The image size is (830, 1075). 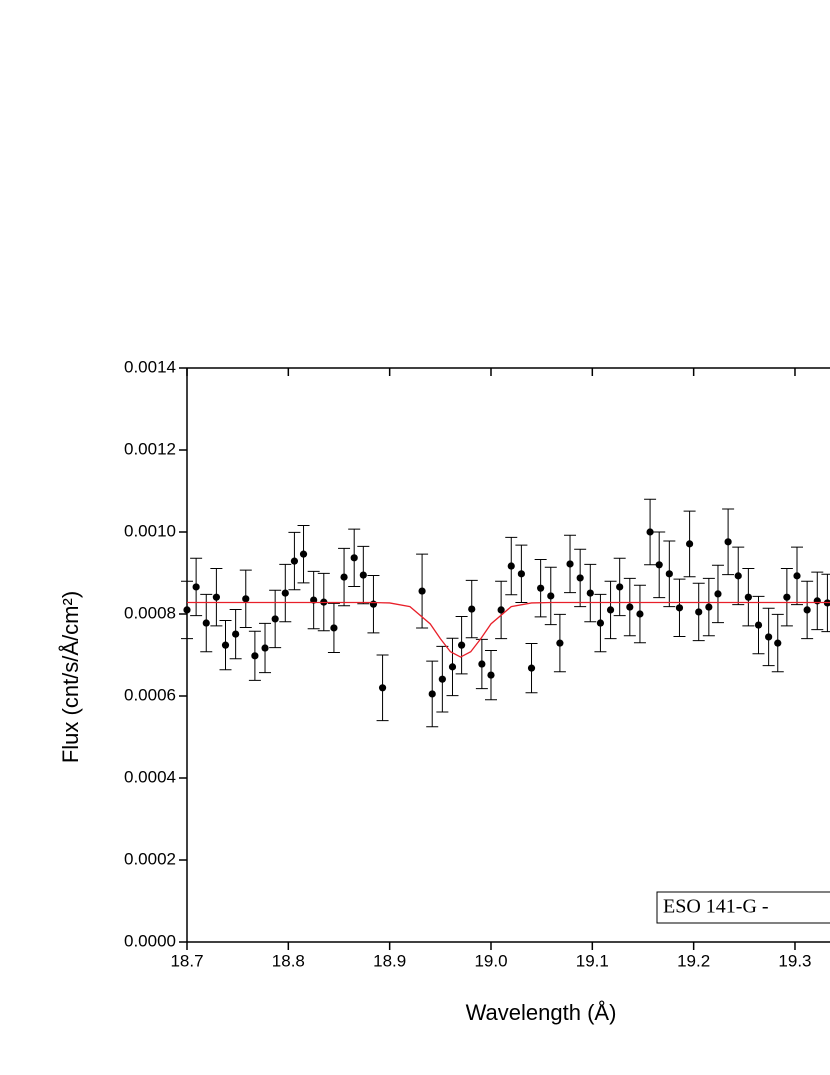 What do you see at coordinates (150, 530) in the screenshot?
I see `y-tick-label: 0.0010` at bounding box center [150, 530].